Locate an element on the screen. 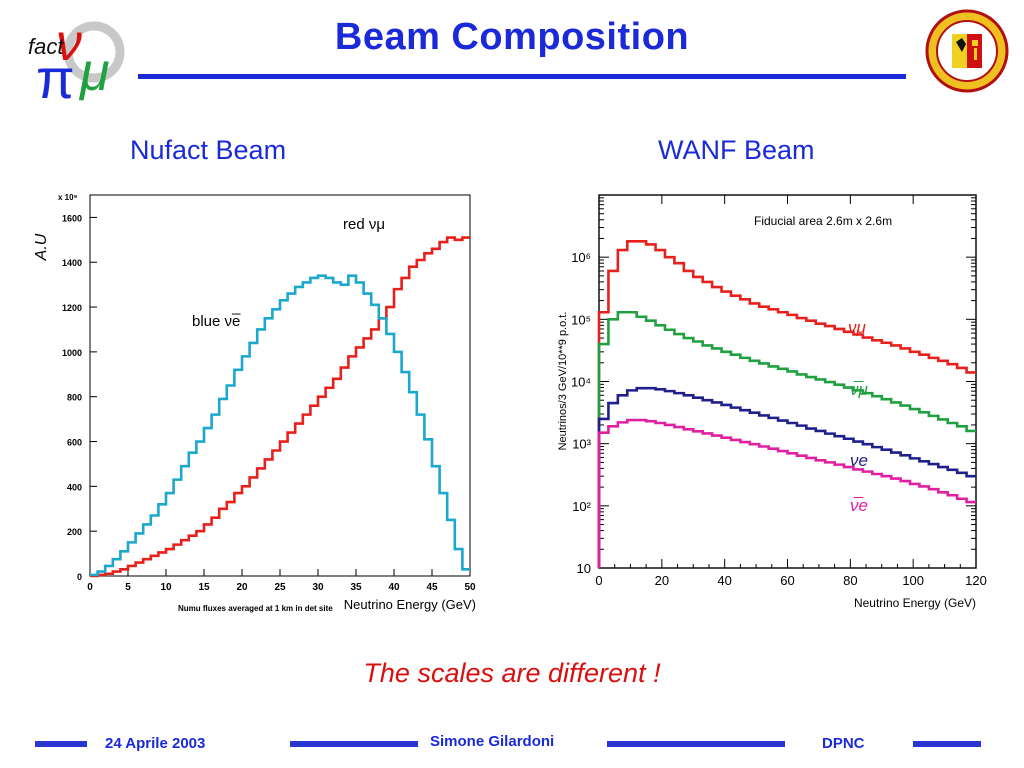 The height and width of the screenshot is (768, 1024). seal-graphic is located at coordinates (967, 51).